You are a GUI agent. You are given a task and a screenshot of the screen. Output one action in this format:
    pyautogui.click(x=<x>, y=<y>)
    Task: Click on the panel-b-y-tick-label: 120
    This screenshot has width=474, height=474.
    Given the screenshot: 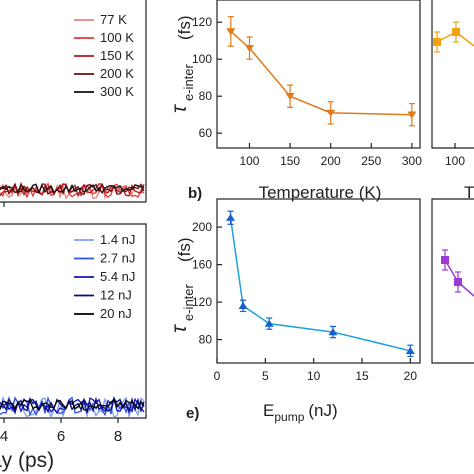 What is the action you would take?
    pyautogui.click(x=202, y=22)
    